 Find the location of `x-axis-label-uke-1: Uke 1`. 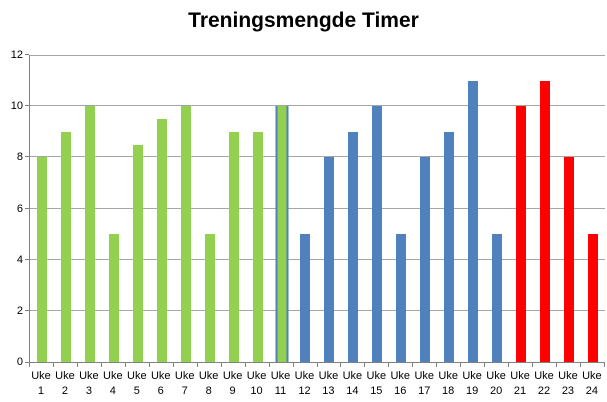

x-axis-label-uke-1: Uke 1 is located at coordinates (41, 384).